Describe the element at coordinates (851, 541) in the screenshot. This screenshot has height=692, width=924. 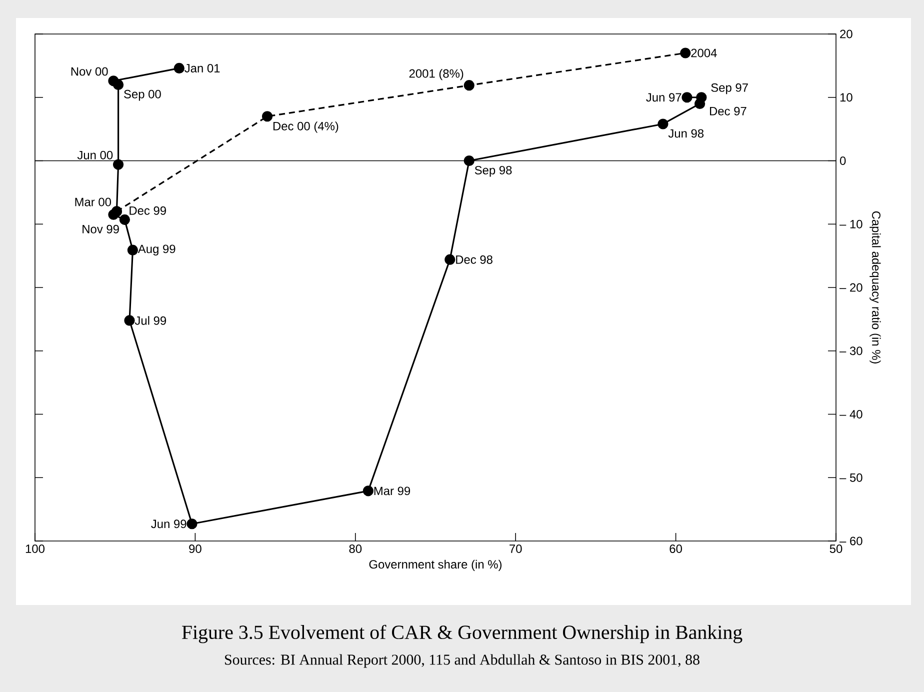
I see `y-tick-label: – 60` at that location.